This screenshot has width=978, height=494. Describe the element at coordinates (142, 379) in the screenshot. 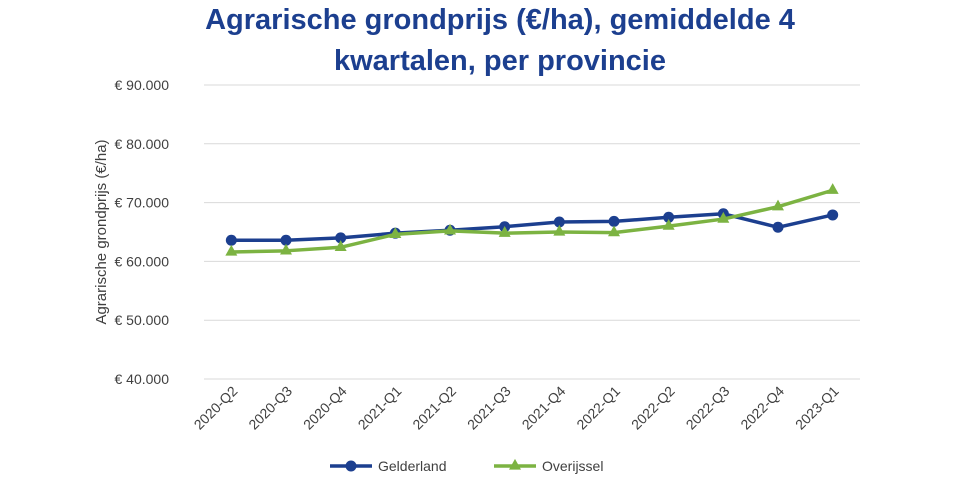

I see `y-tick-label: € 40.000` at that location.